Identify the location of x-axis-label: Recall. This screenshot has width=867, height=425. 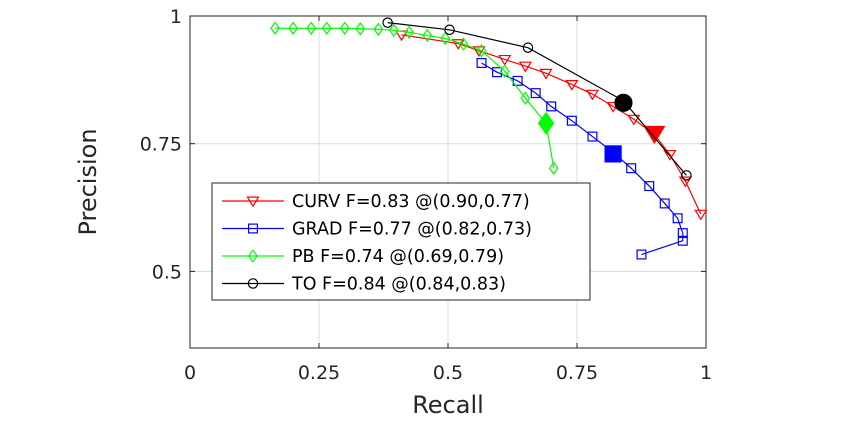
(448, 405).